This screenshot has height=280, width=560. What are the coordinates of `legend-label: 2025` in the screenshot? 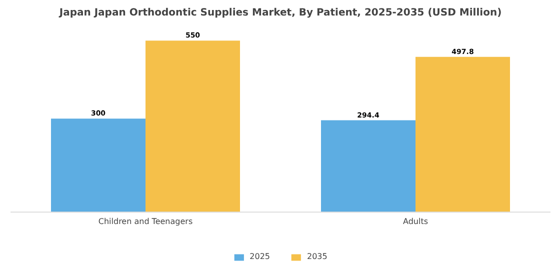 It's located at (260, 256).